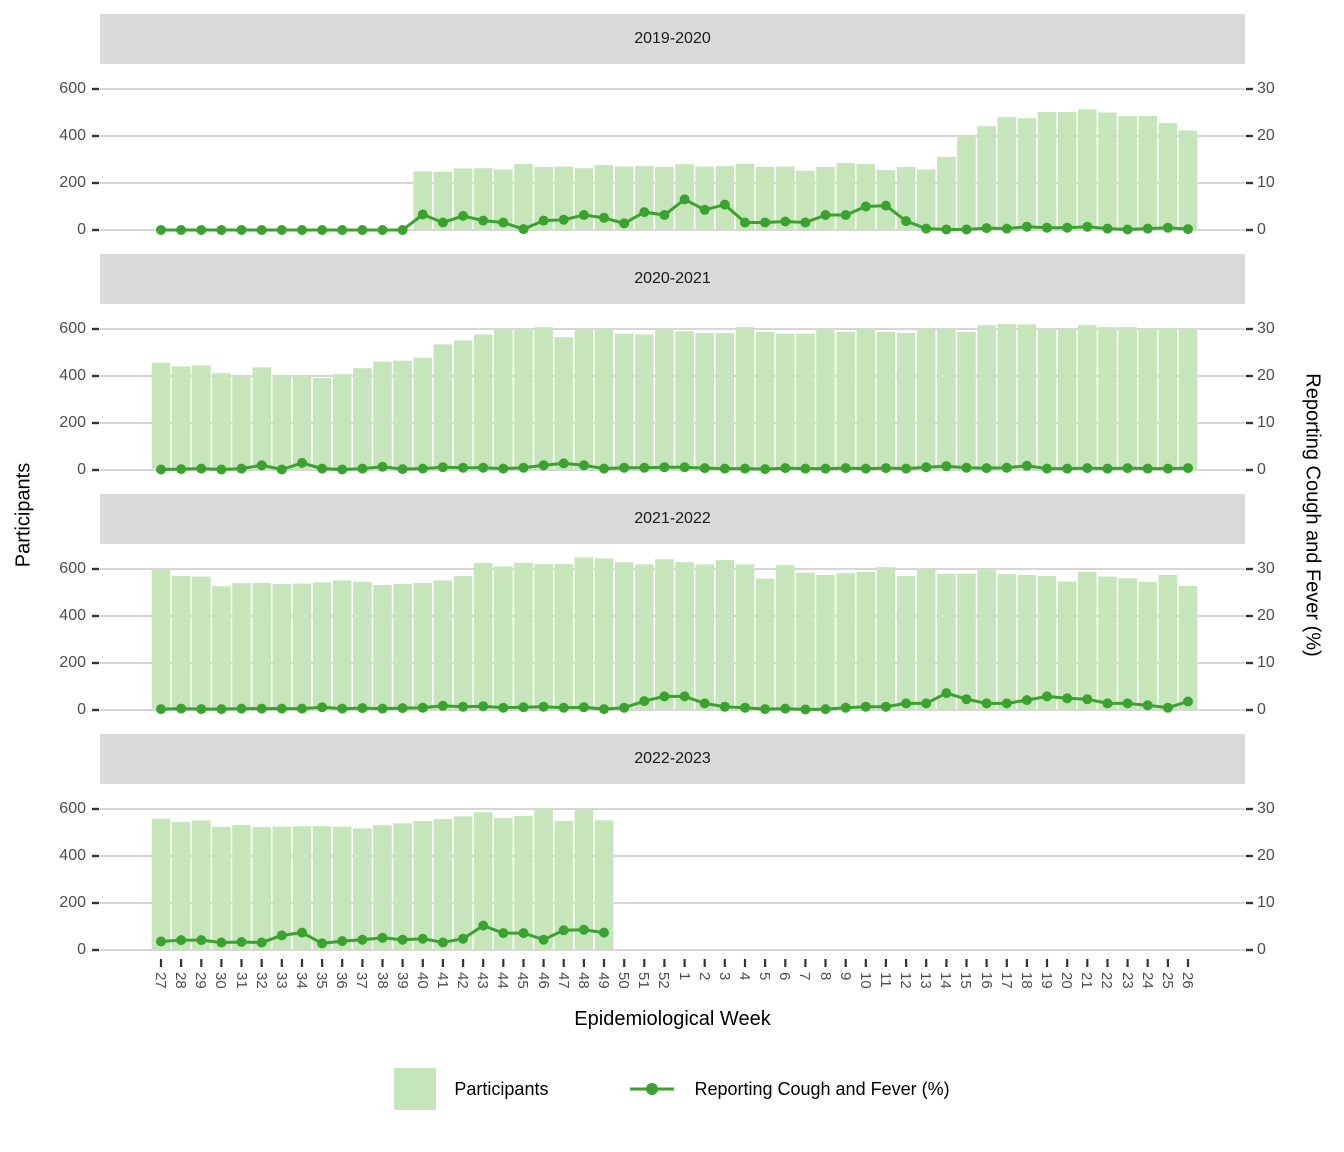 This screenshot has width=1344, height=1152. I want to click on x-axis-tick-label: 2, so click(704, 976).